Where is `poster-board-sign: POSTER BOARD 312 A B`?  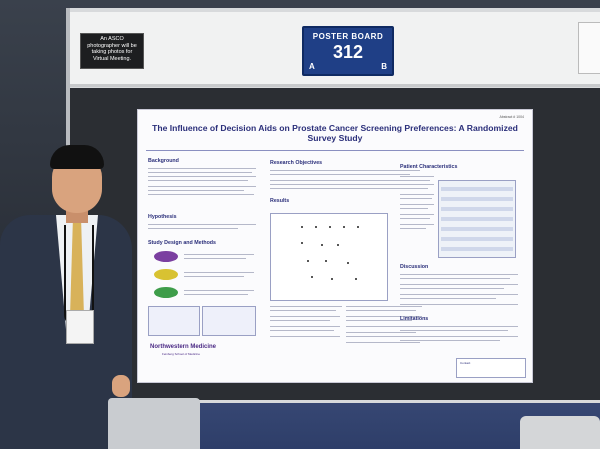 poster-board-sign: POSTER BOARD 312 A B is located at coordinates (348, 51).